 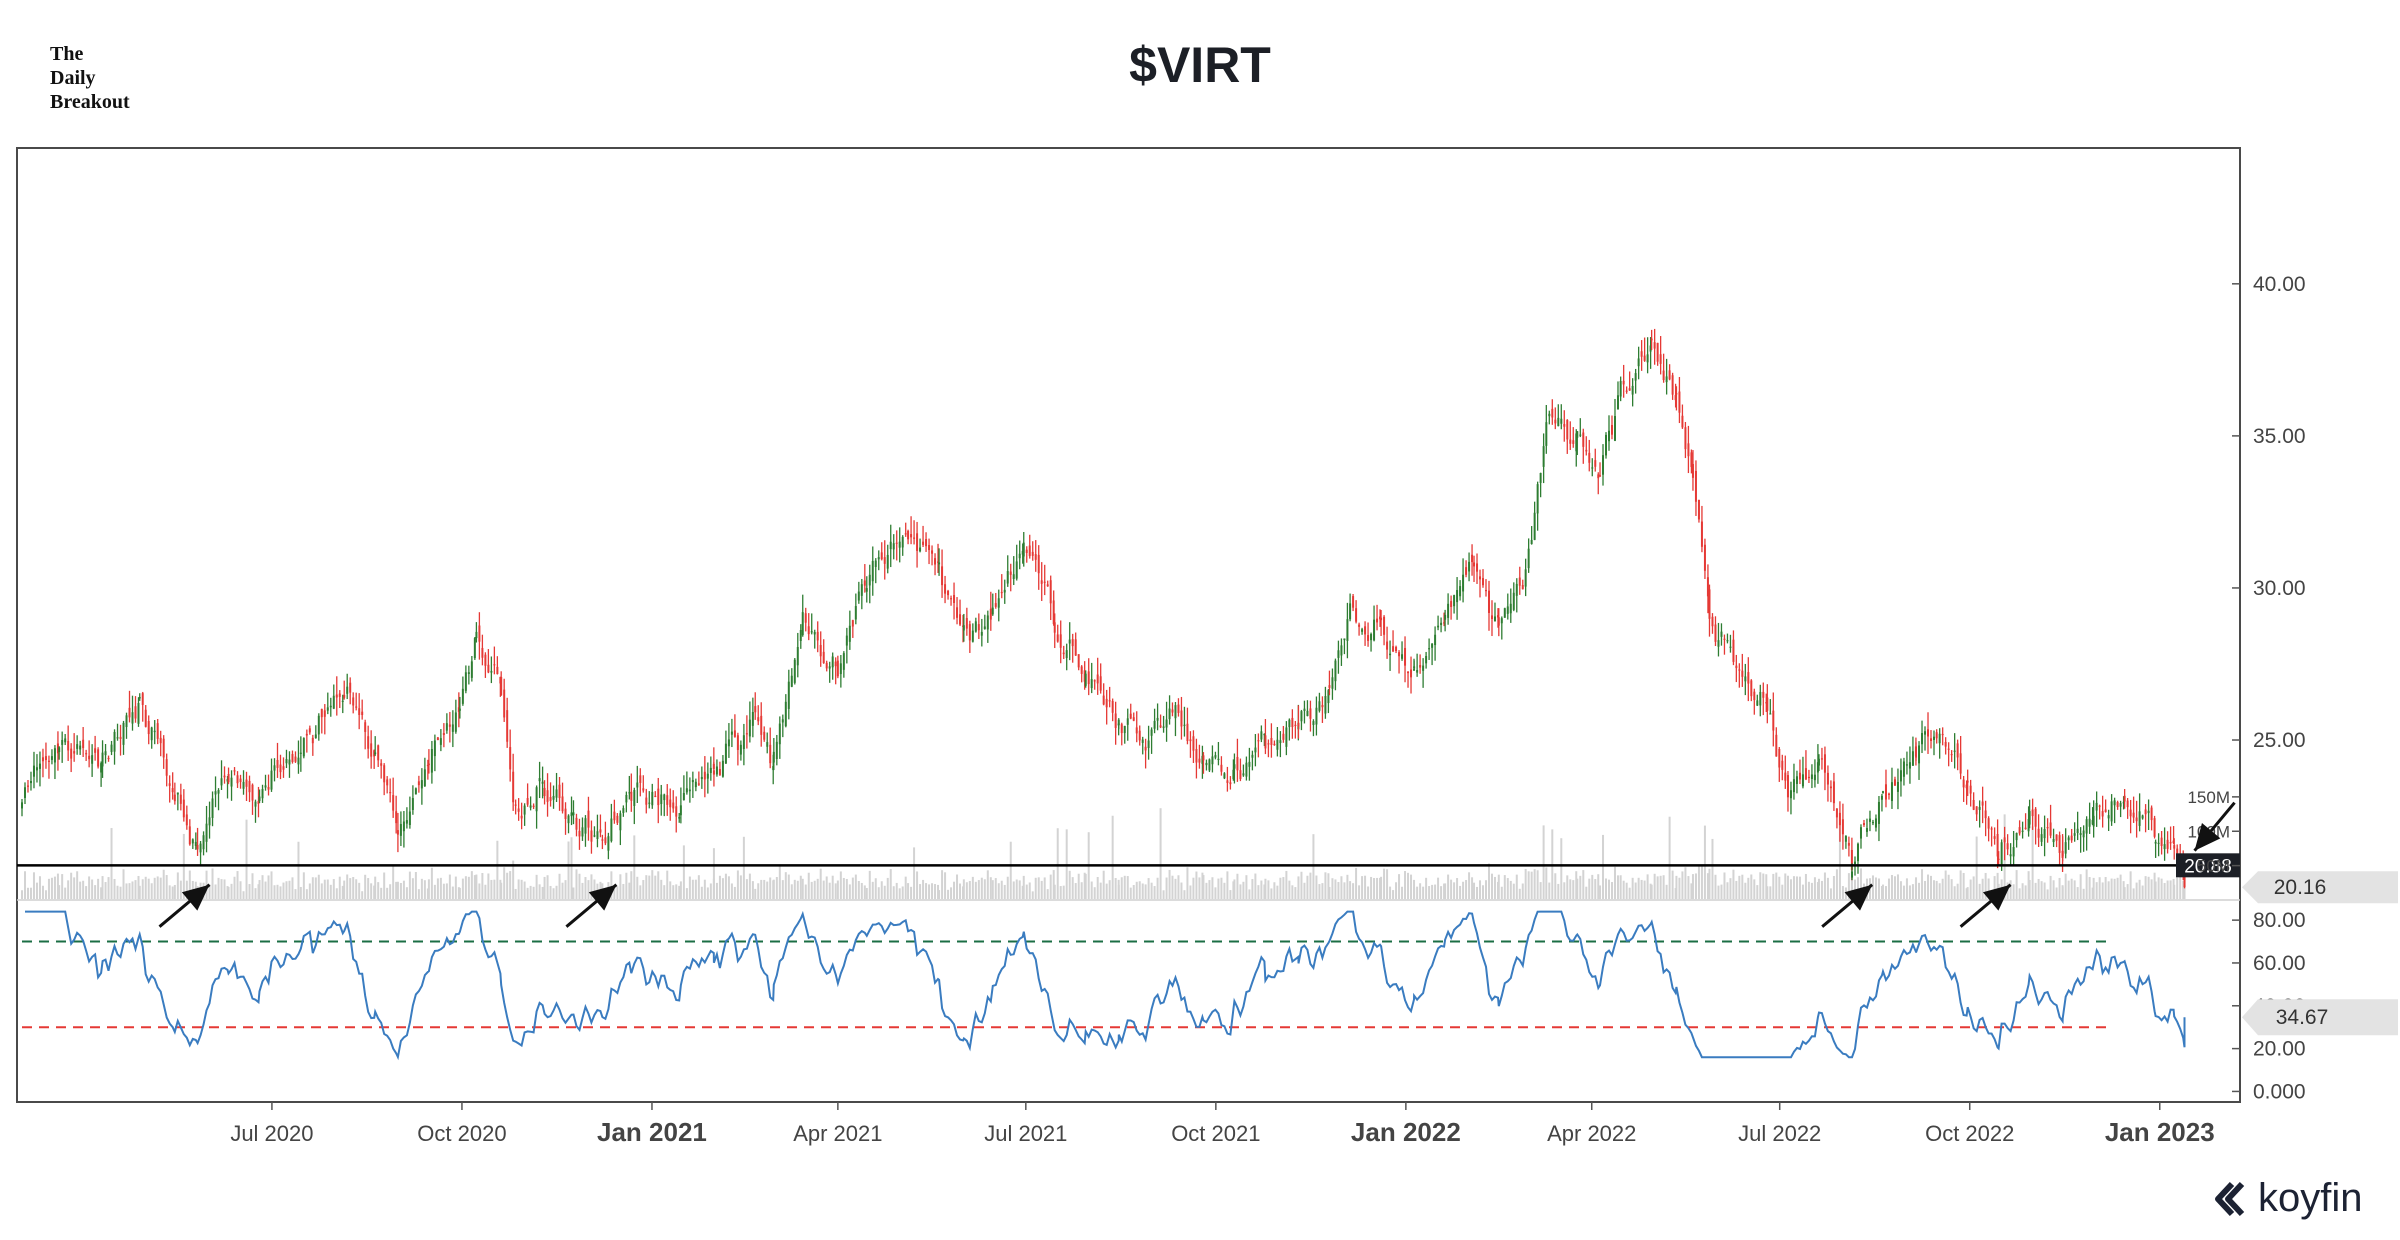 What do you see at coordinates (2279, 920) in the screenshot?
I see `rsi-tick-label: 80.00` at bounding box center [2279, 920].